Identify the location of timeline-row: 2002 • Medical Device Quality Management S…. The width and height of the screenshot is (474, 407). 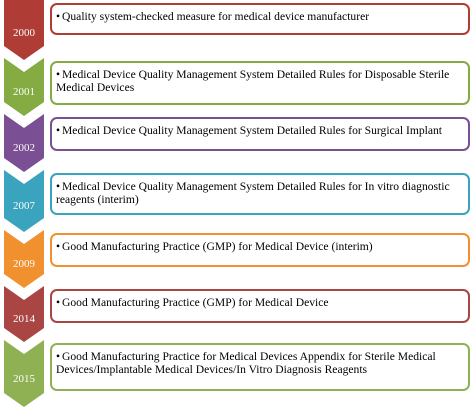
(237, 143).